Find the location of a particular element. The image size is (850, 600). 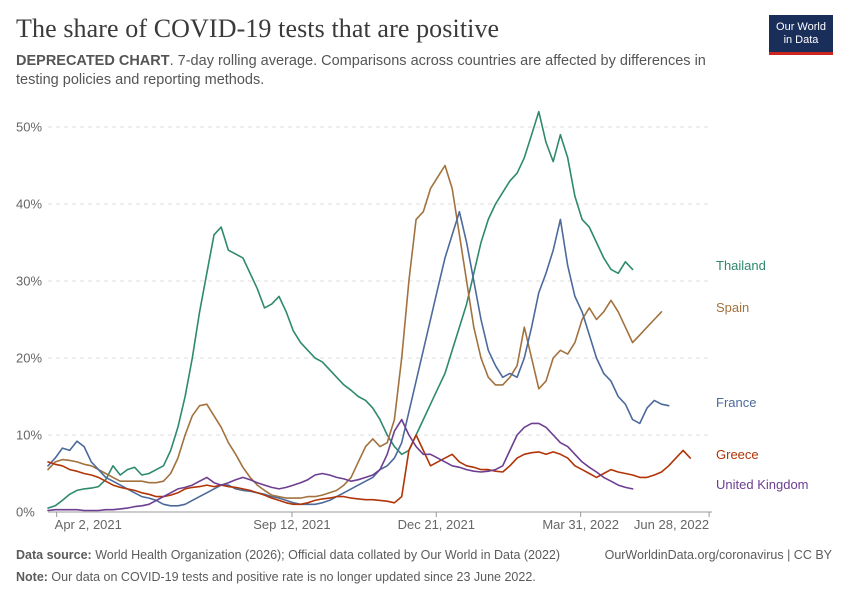

series-label-greece: Greece is located at coordinates (737, 454).